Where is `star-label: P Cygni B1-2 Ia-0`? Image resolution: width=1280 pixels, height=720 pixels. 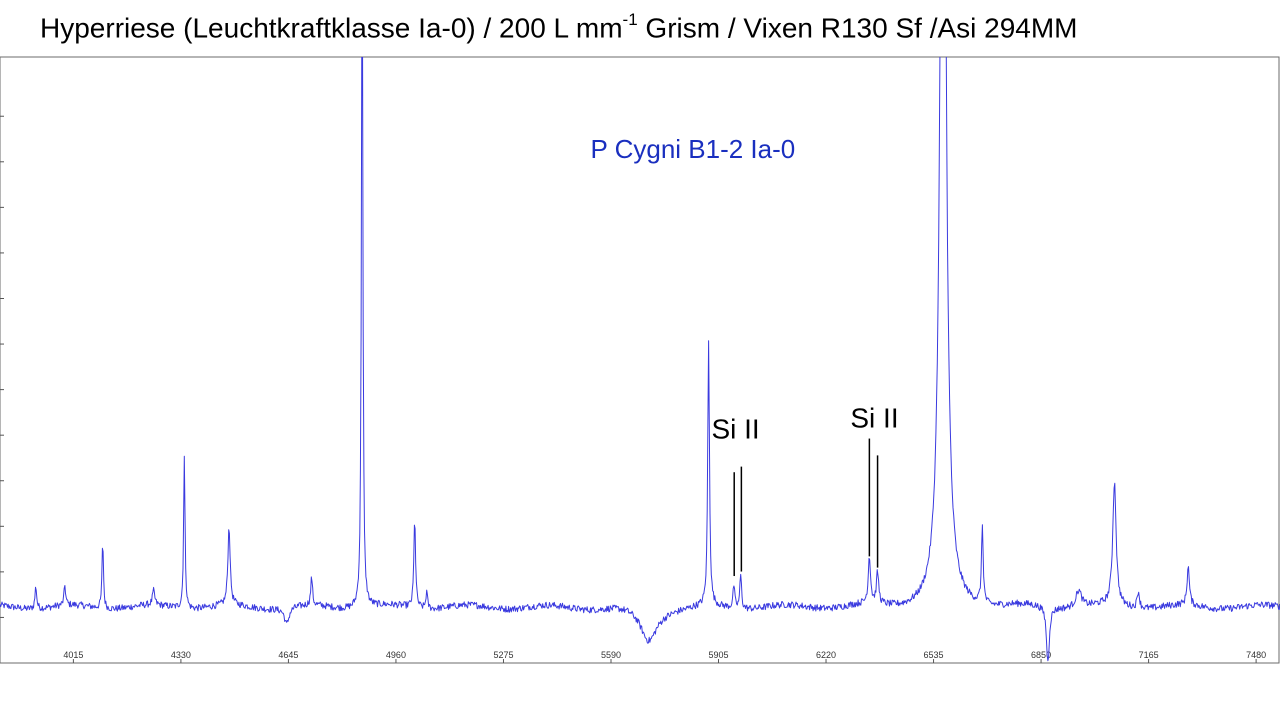 star-label: P Cygni B1-2 Ia-0 is located at coordinates (693, 149).